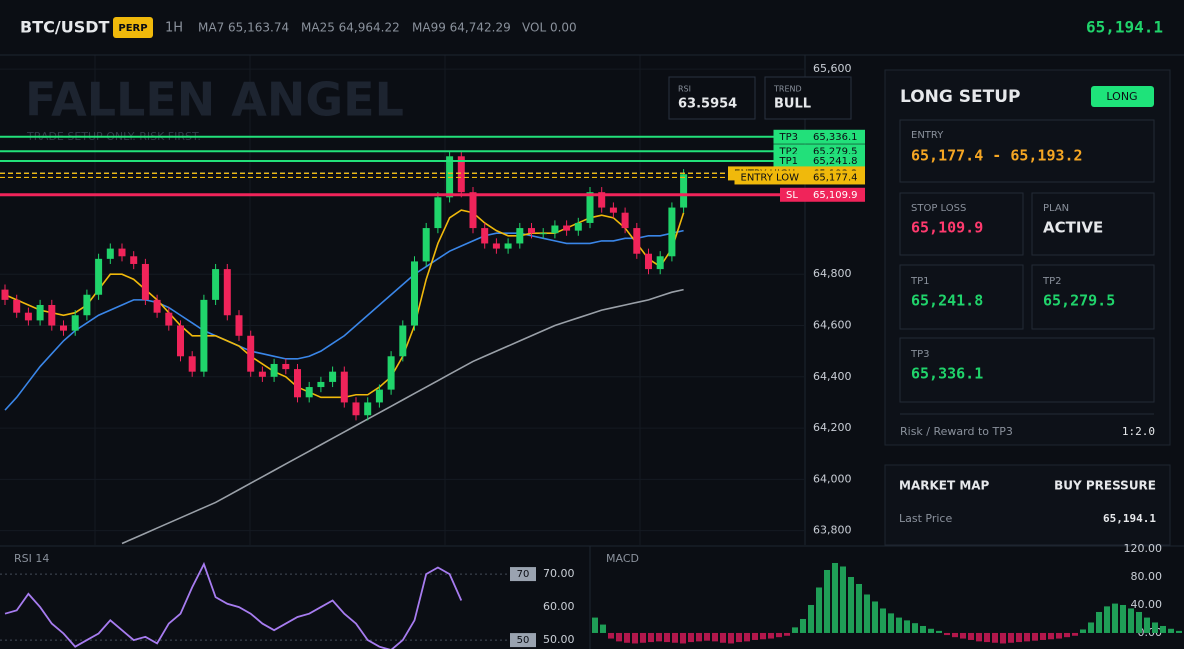 This screenshot has width=1184, height=649. I want to click on tp-label: TP3, so click(920, 354).